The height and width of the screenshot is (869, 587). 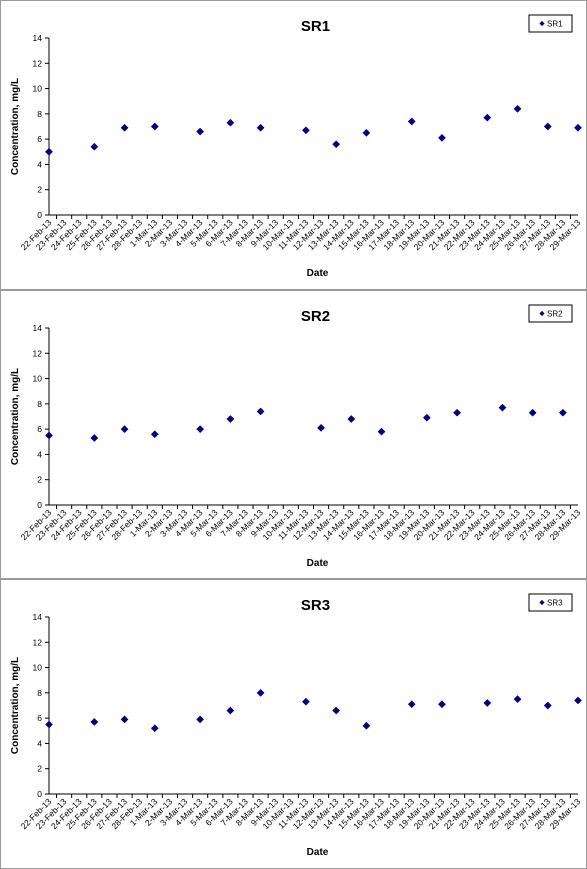 I want to click on legend-label: SR3, so click(x=555, y=603).